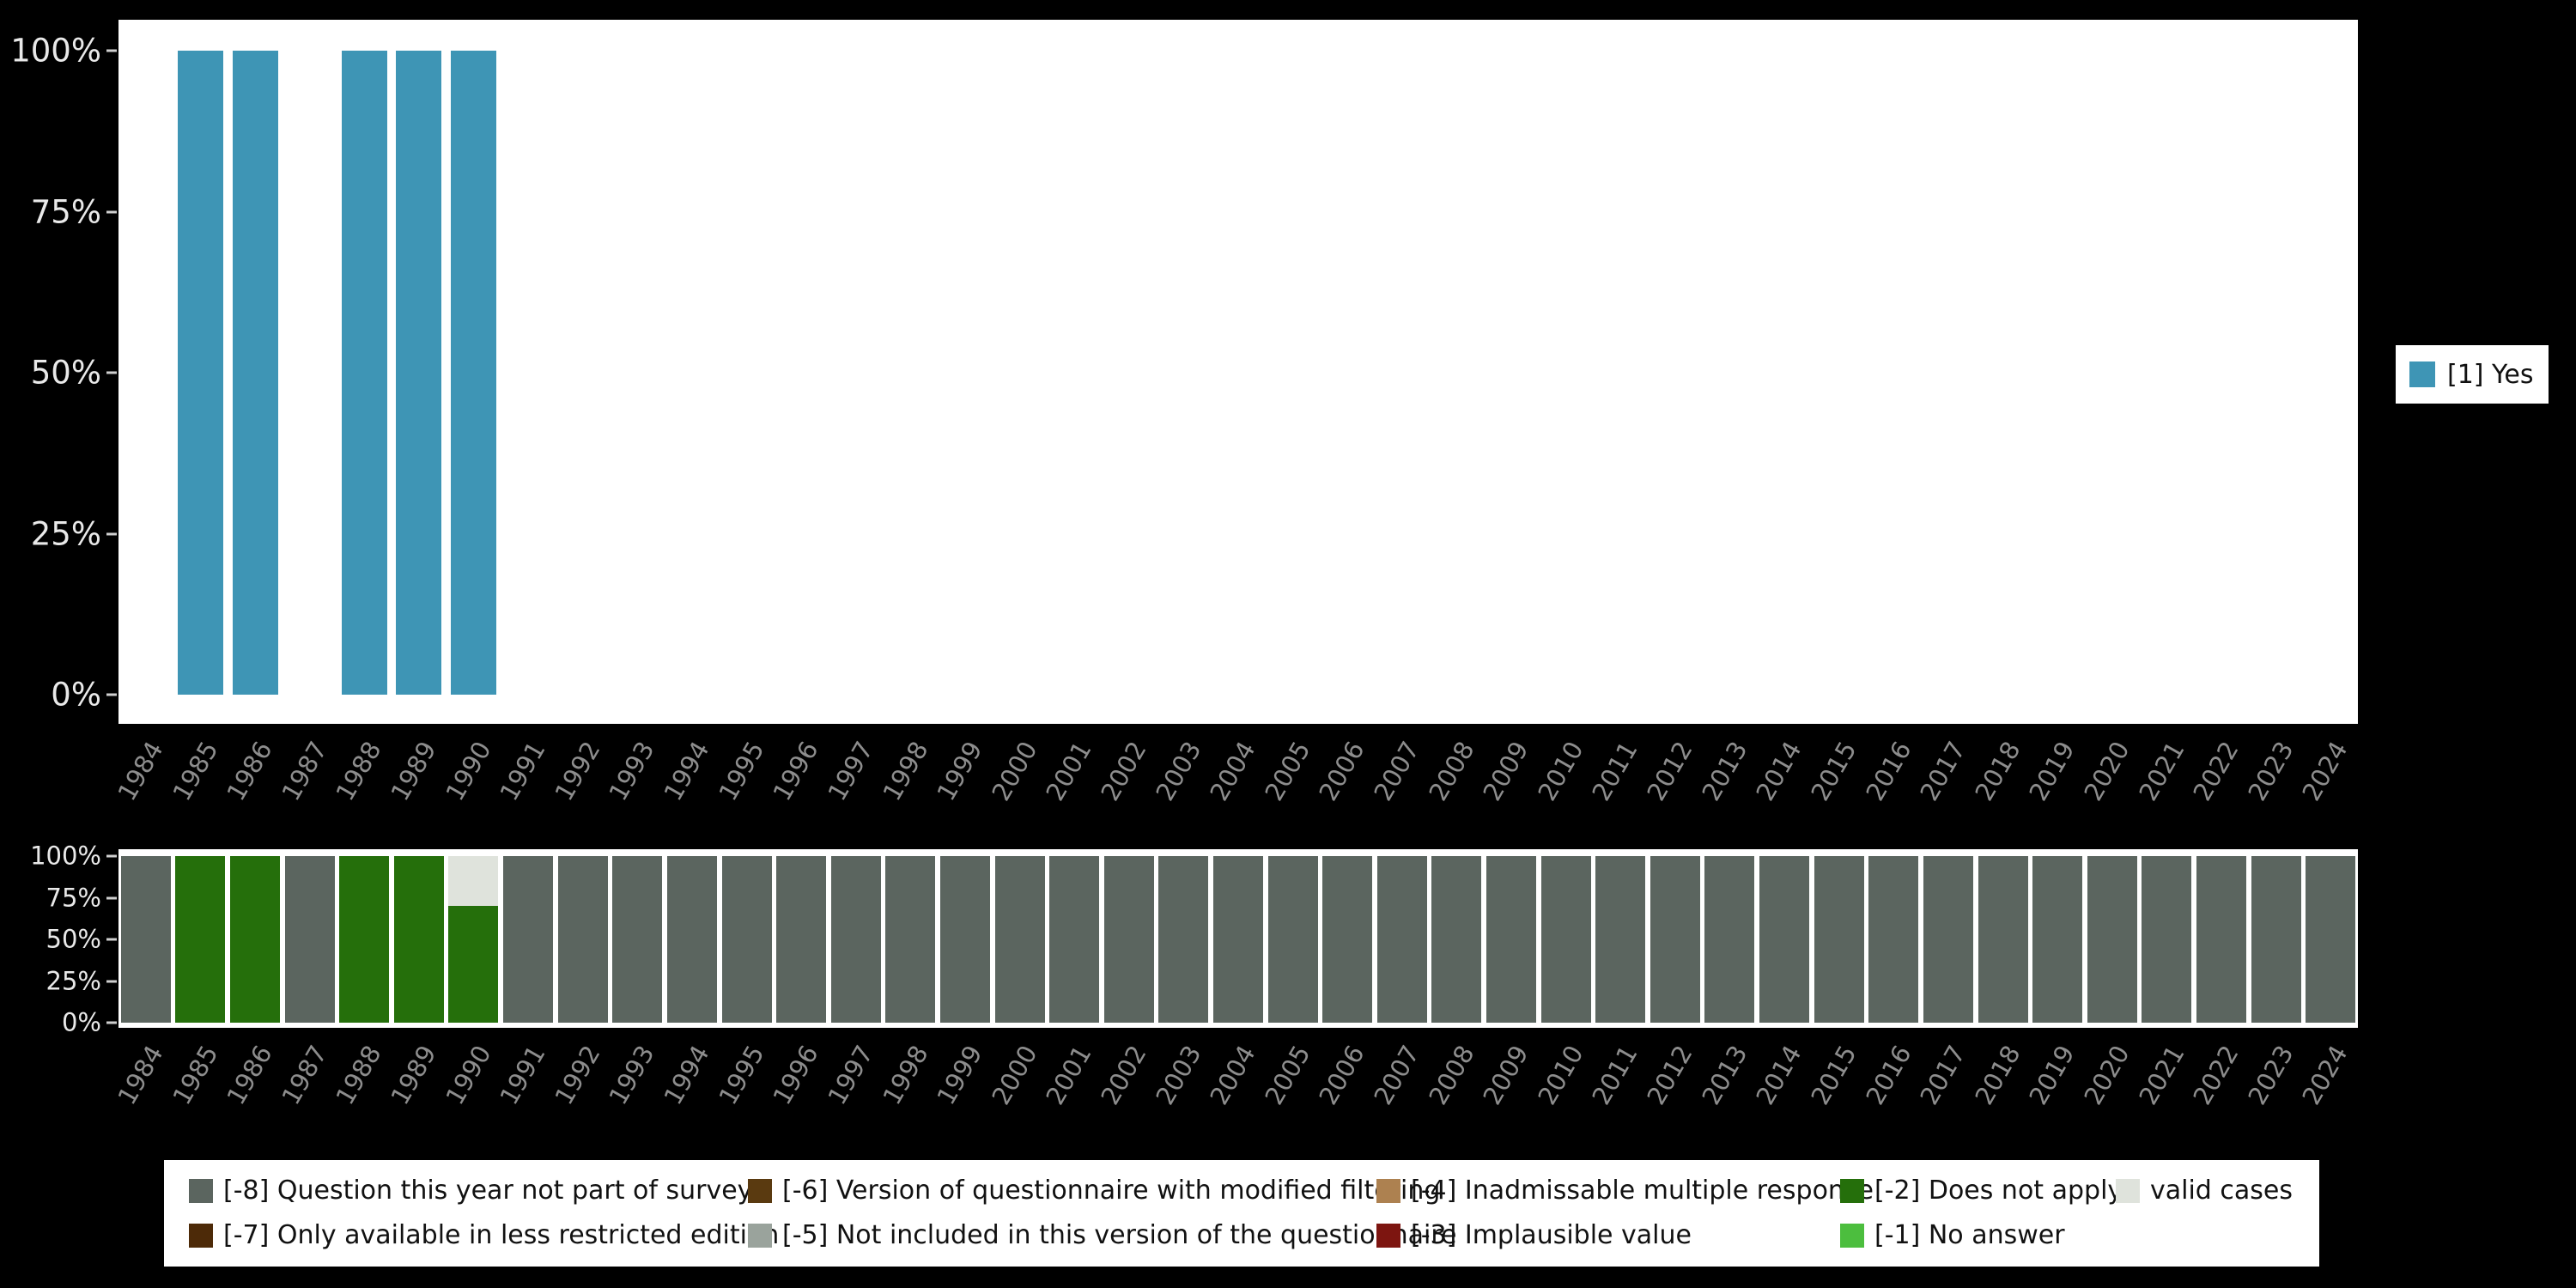  What do you see at coordinates (66, 856) in the screenshot?
I see `y-tick-label: 100%` at bounding box center [66, 856].